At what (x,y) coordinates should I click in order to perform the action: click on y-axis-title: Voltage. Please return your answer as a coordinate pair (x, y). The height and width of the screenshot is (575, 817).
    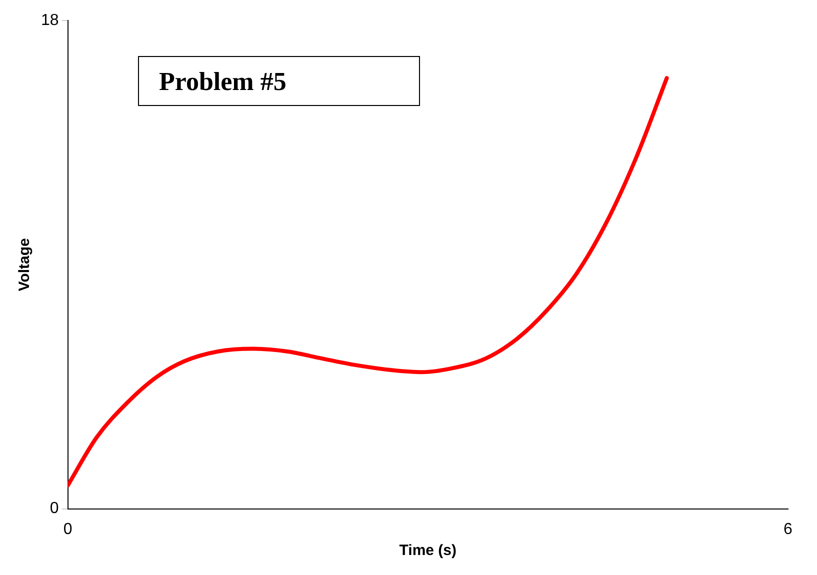
    Looking at the image, I should click on (25, 265).